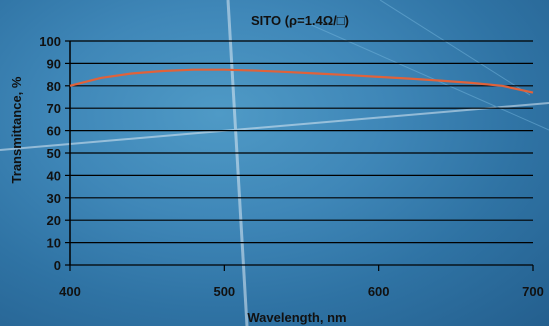 The width and height of the screenshot is (549, 326). Describe the element at coordinates (379, 291) in the screenshot. I see `x-tick-label: 600` at that location.